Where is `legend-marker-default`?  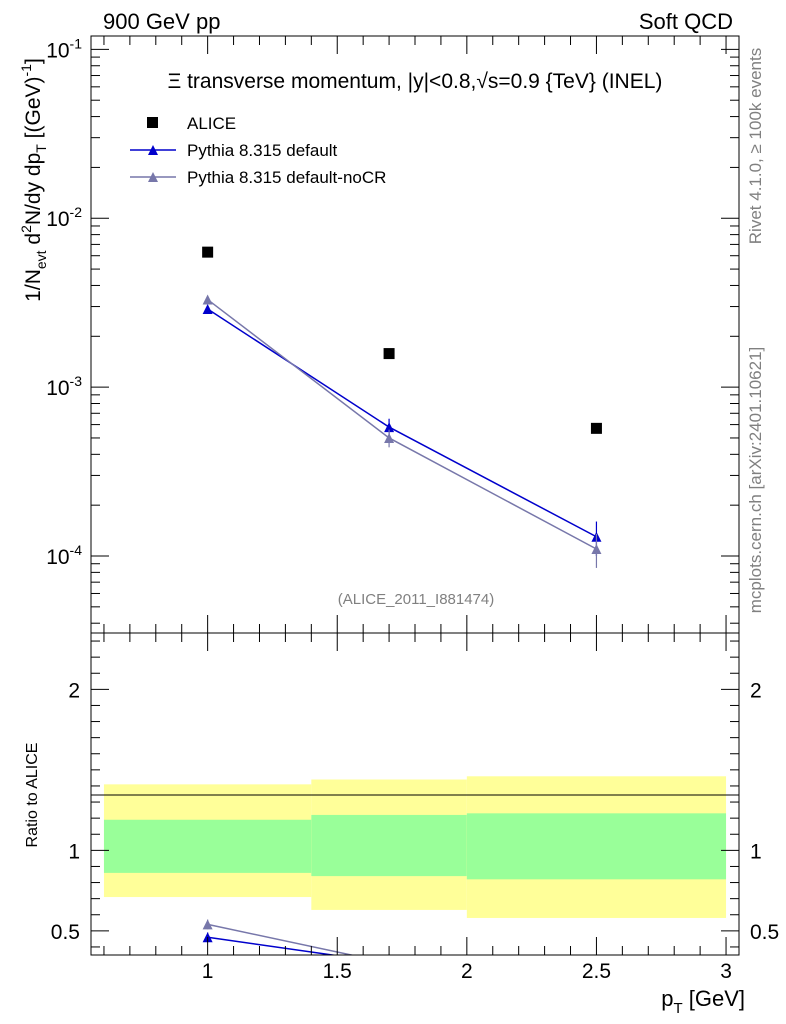 legend-marker-default is located at coordinates (153, 150).